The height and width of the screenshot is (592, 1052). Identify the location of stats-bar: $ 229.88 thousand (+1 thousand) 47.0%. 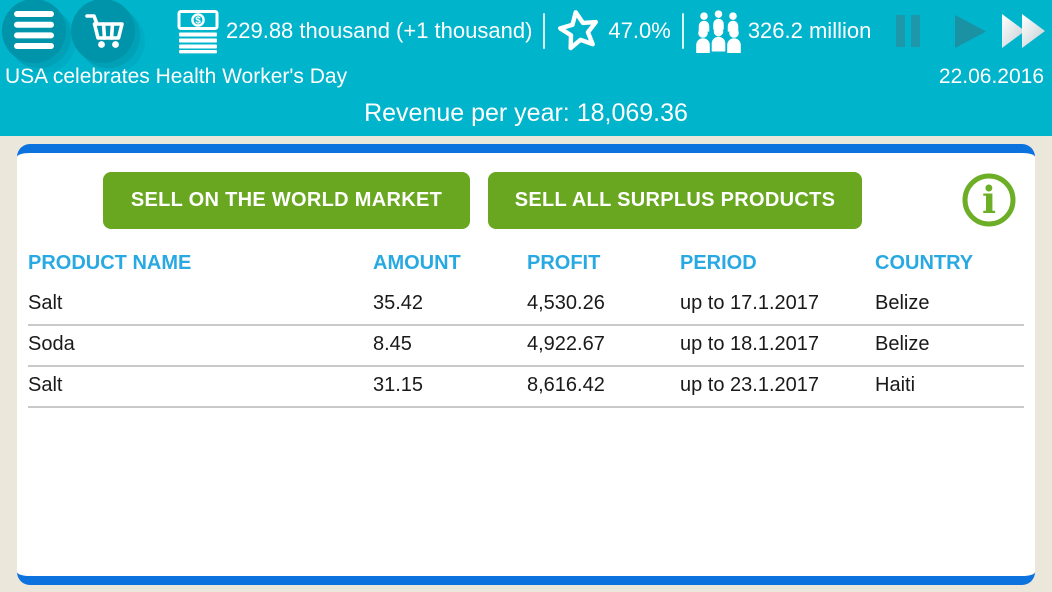
(523, 31).